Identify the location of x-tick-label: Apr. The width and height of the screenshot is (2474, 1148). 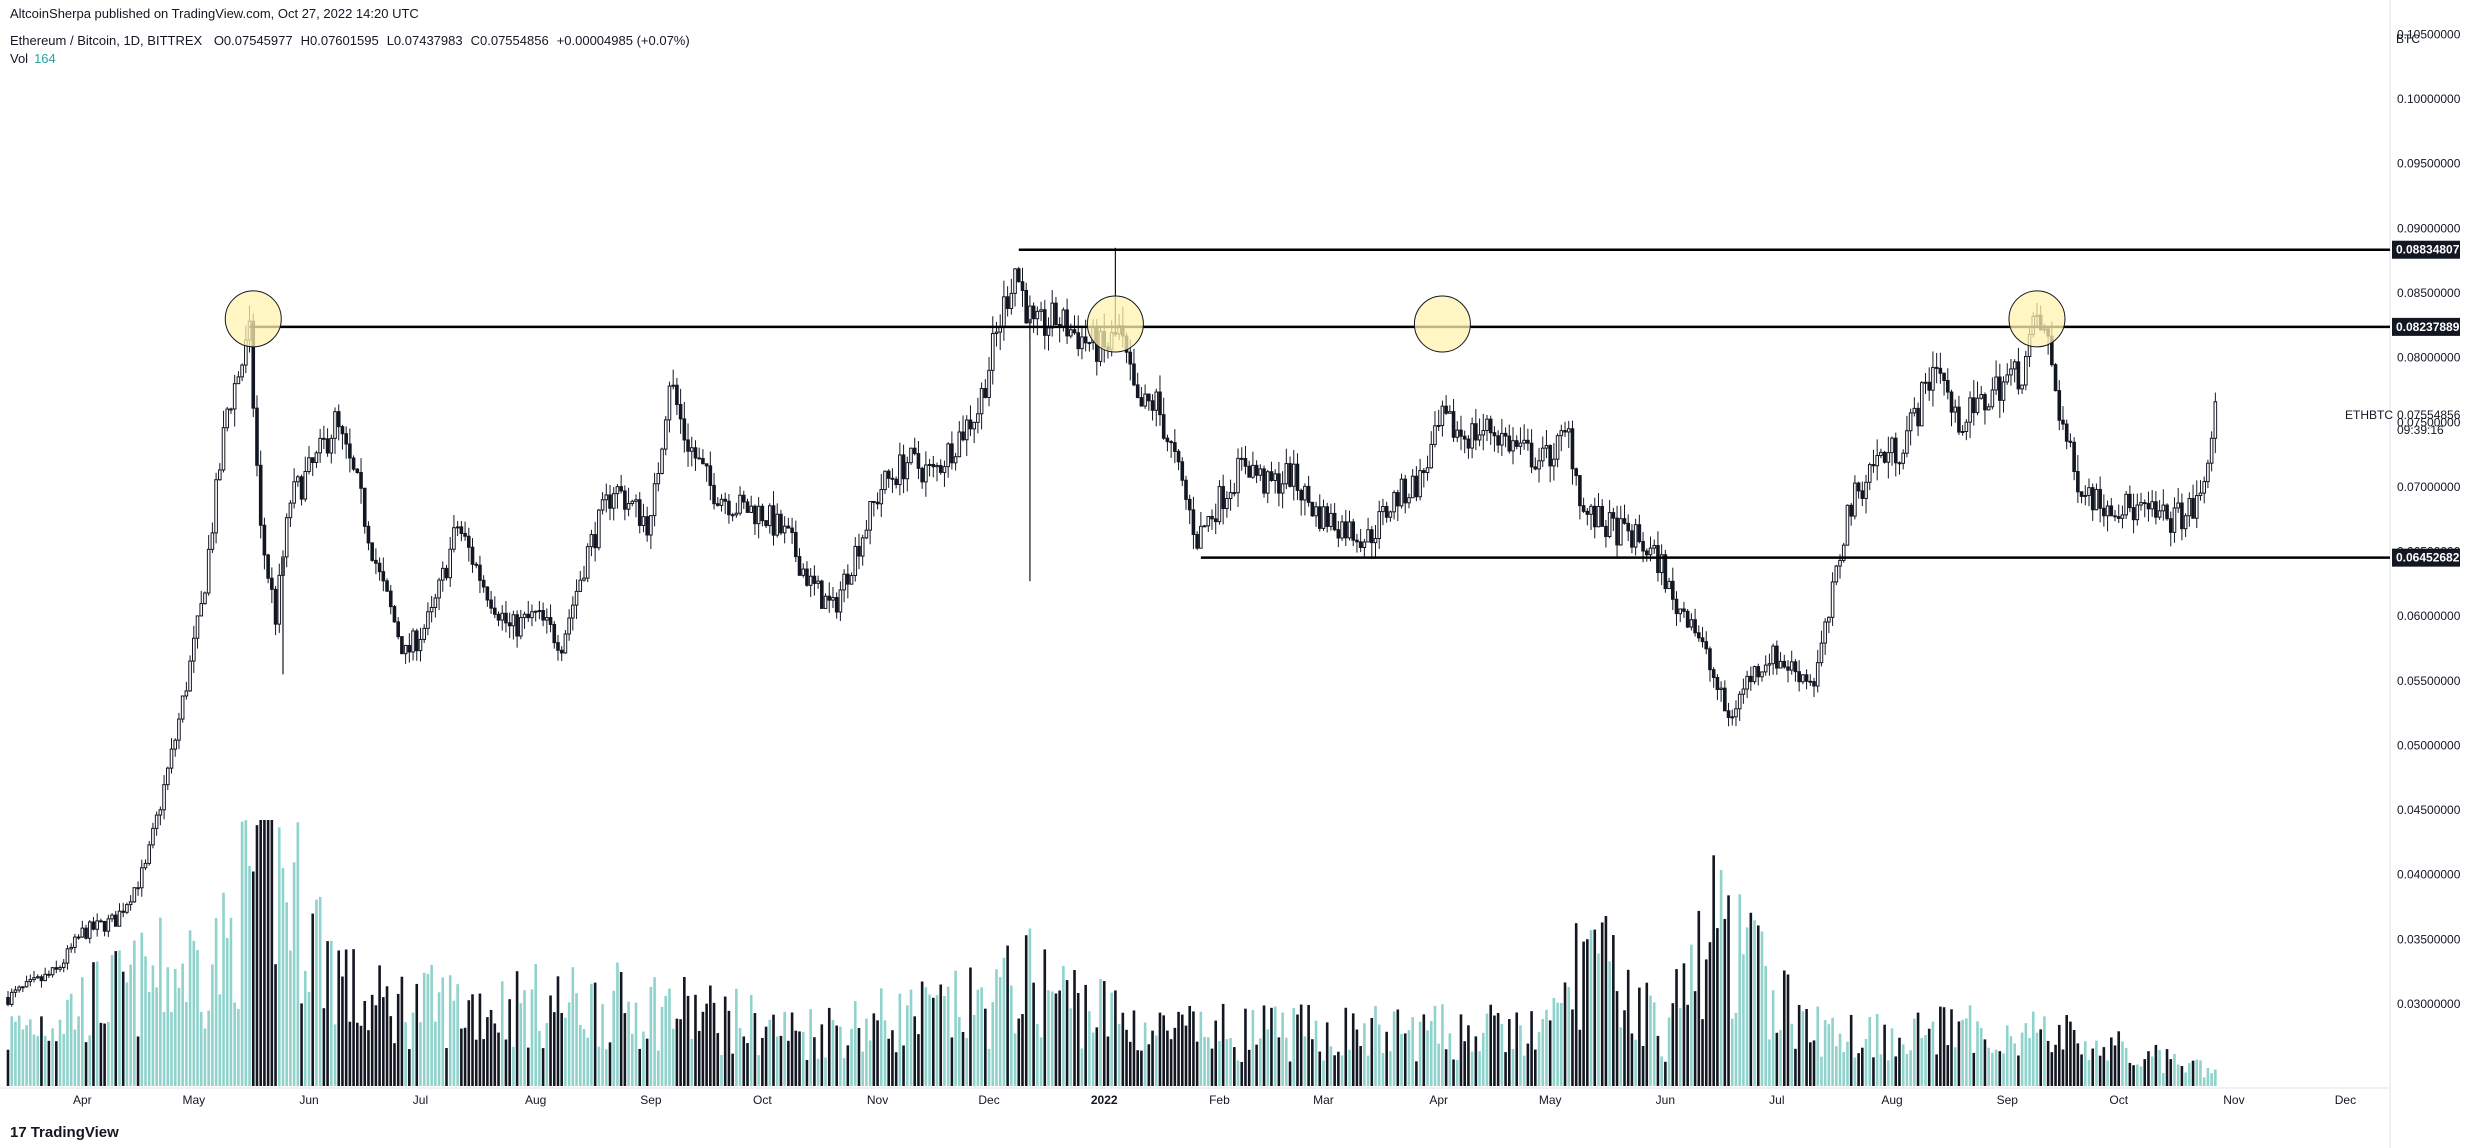
(1438, 1100).